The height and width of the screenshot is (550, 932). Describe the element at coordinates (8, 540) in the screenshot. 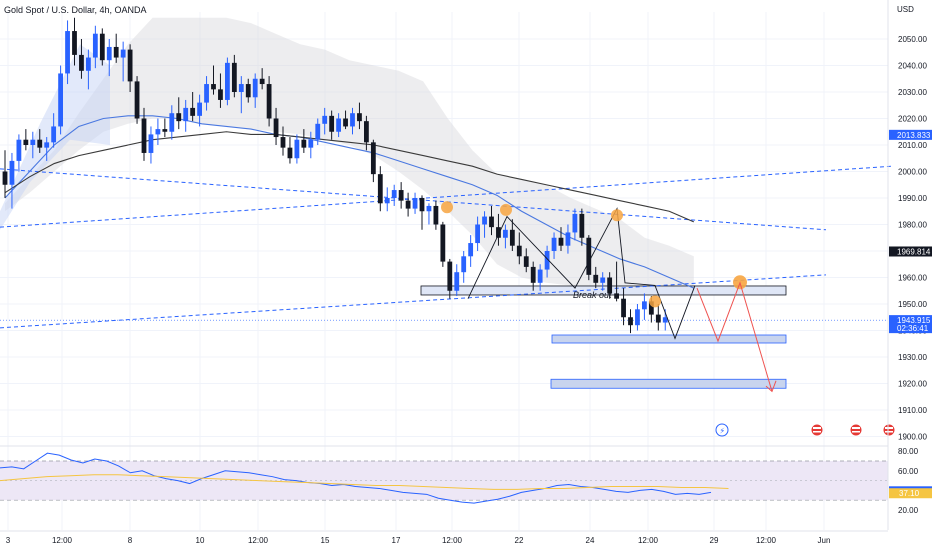

I see `time-tick: 3` at that location.